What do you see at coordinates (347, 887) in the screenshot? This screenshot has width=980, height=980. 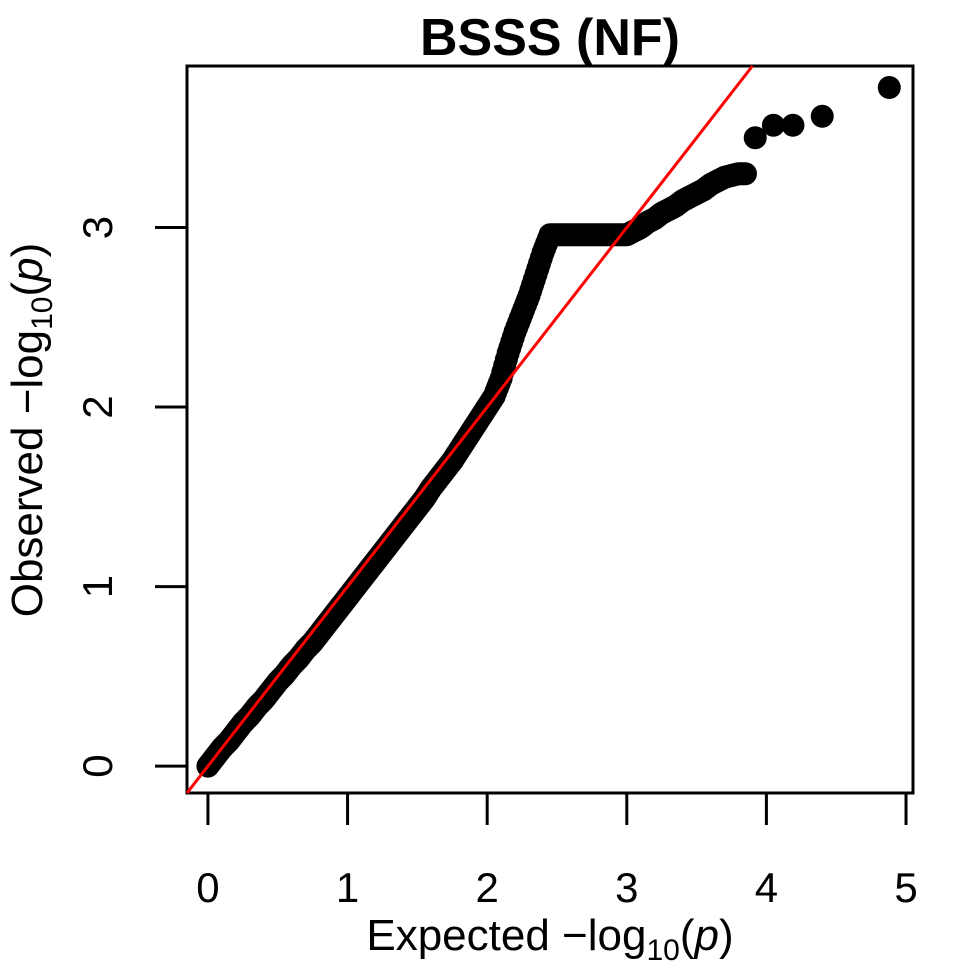 I see `x-tick-label: 1` at bounding box center [347, 887].